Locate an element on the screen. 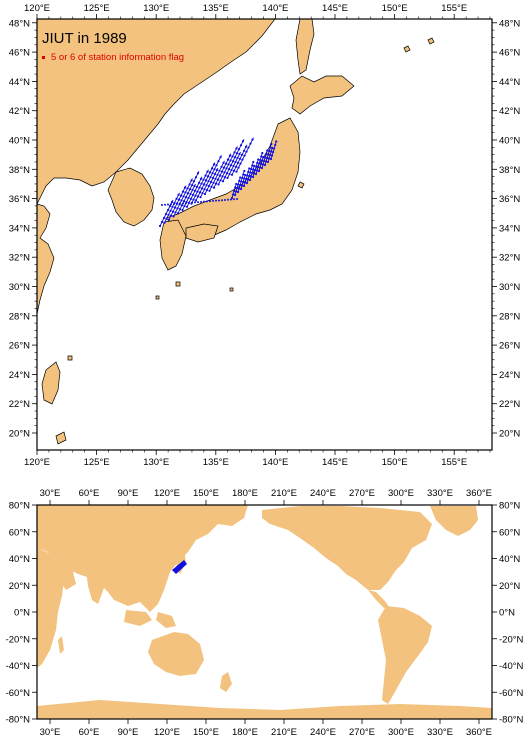 This screenshot has width=529, height=755. station-markers is located at coordinates (218, 182).